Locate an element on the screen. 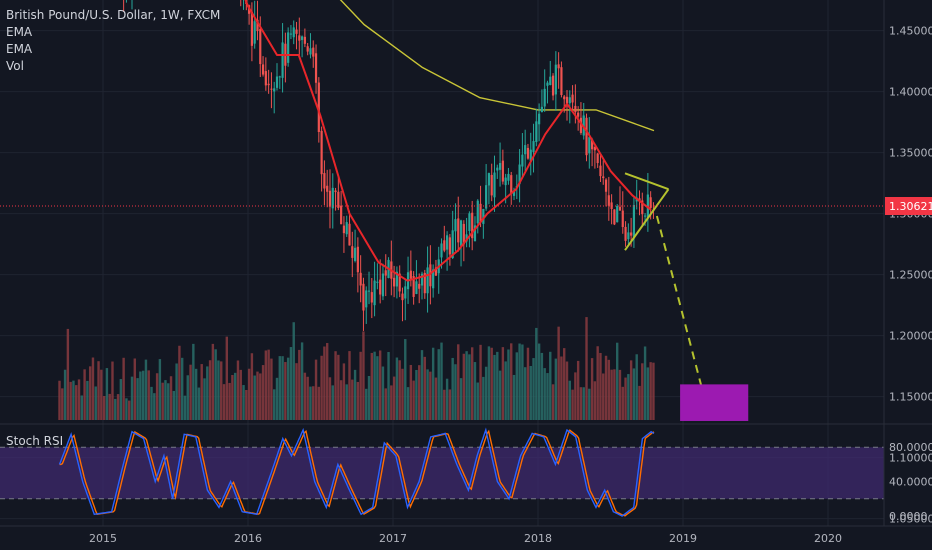 This screenshot has height=550, width=932. projection-line is located at coordinates (679, 302).